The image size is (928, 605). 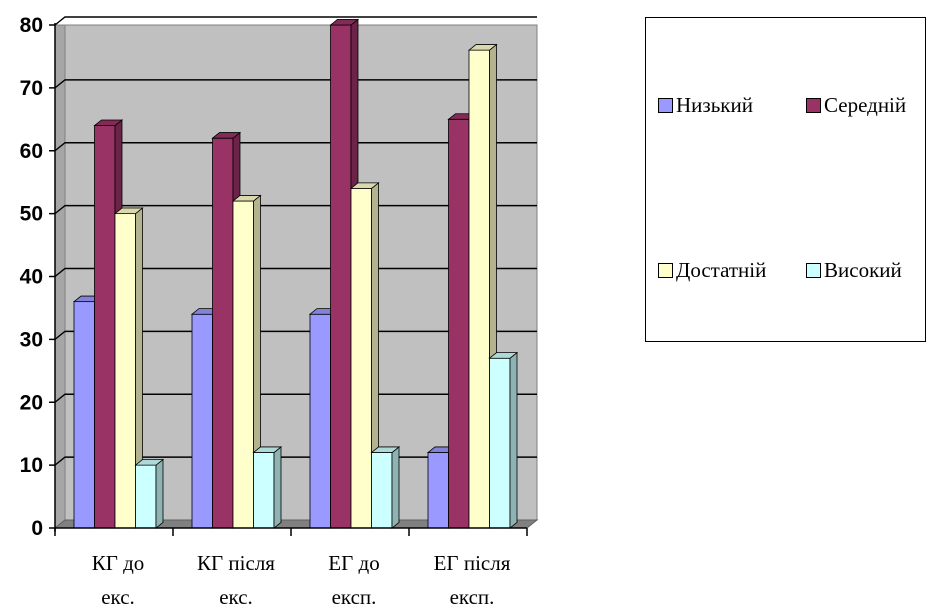 What do you see at coordinates (31, 151) in the screenshot?
I see `y-tick-label: 60` at bounding box center [31, 151].